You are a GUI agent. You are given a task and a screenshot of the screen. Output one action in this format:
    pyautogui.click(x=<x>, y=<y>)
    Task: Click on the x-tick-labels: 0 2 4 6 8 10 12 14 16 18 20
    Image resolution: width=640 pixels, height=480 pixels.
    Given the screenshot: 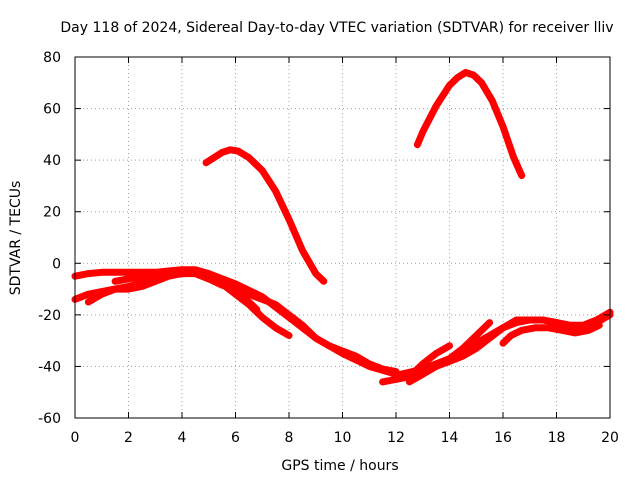 What is the action you would take?
    pyautogui.click(x=345, y=438)
    